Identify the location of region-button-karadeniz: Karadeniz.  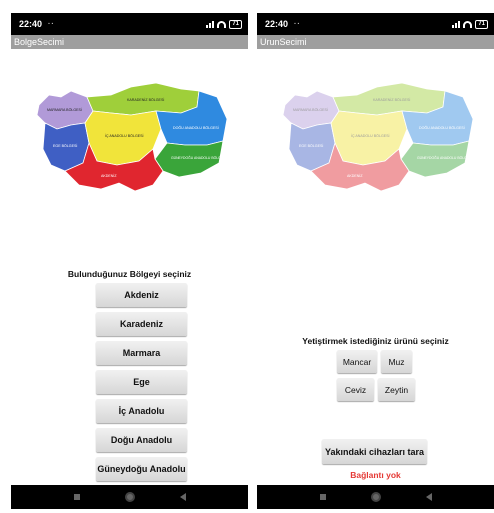
(141, 324).